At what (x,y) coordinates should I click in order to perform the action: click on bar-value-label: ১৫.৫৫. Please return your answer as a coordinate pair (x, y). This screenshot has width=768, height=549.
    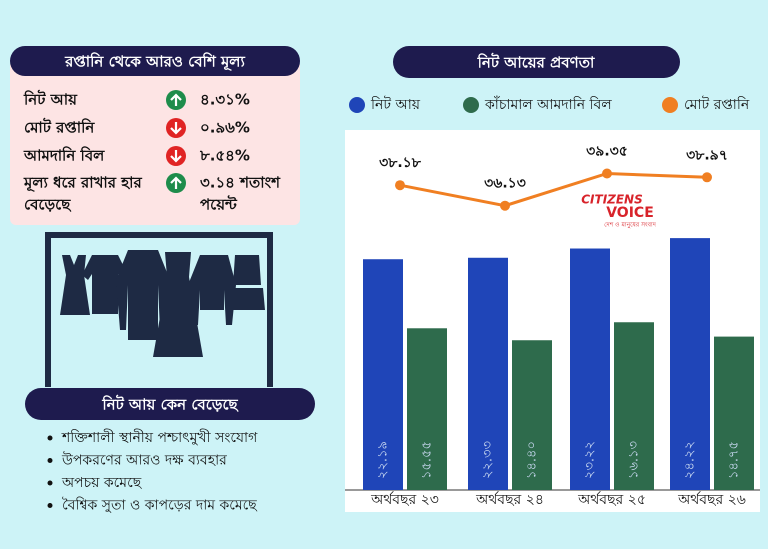
    Looking at the image, I should click on (427, 460).